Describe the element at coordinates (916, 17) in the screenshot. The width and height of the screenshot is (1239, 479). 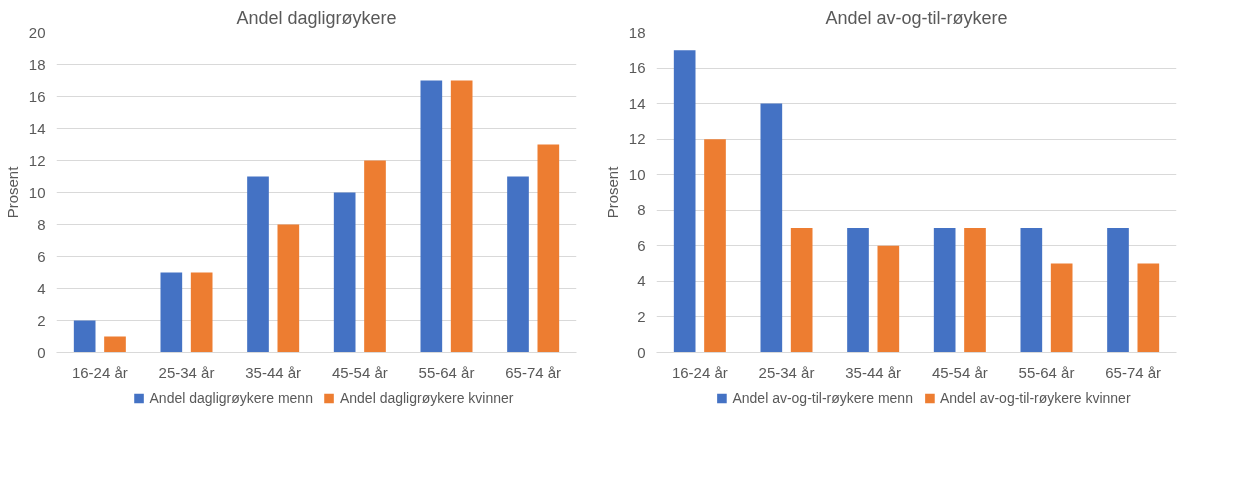
I see `chart-title: Andel av-og-til-røykere` at that location.